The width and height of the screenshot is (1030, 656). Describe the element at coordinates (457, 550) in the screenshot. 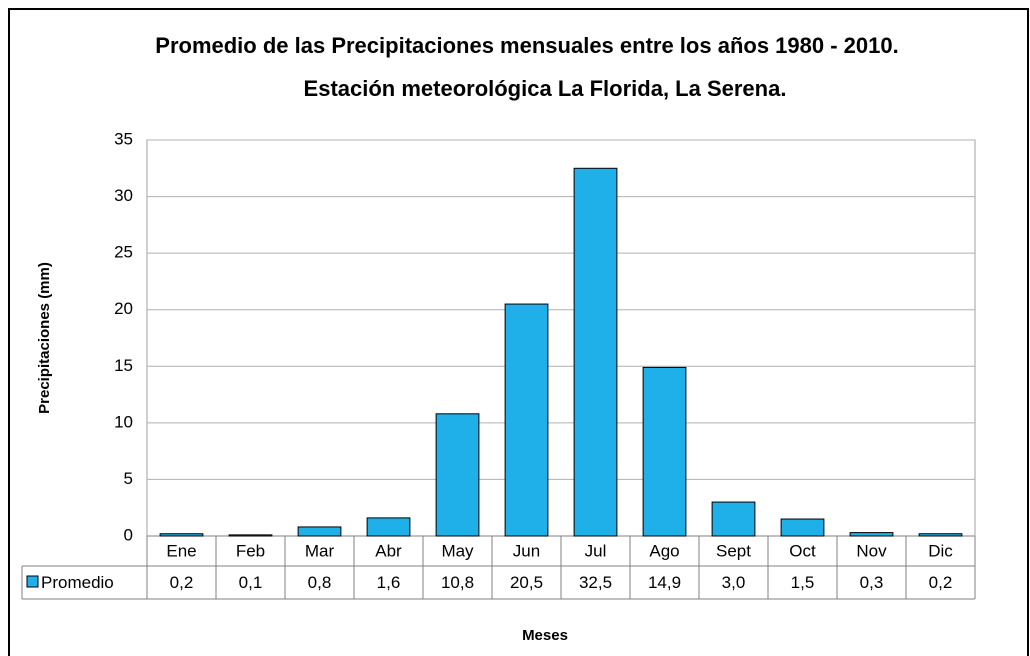

I see `x-tick-label: May` at that location.